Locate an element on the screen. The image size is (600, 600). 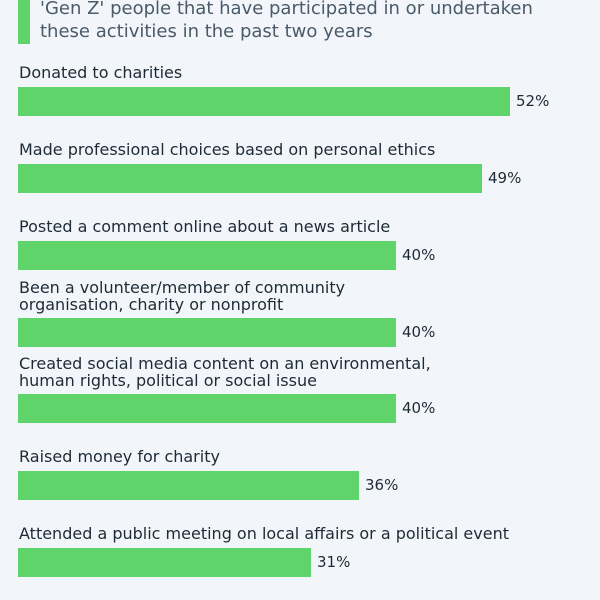
legend-swatch is located at coordinates (24, 22).